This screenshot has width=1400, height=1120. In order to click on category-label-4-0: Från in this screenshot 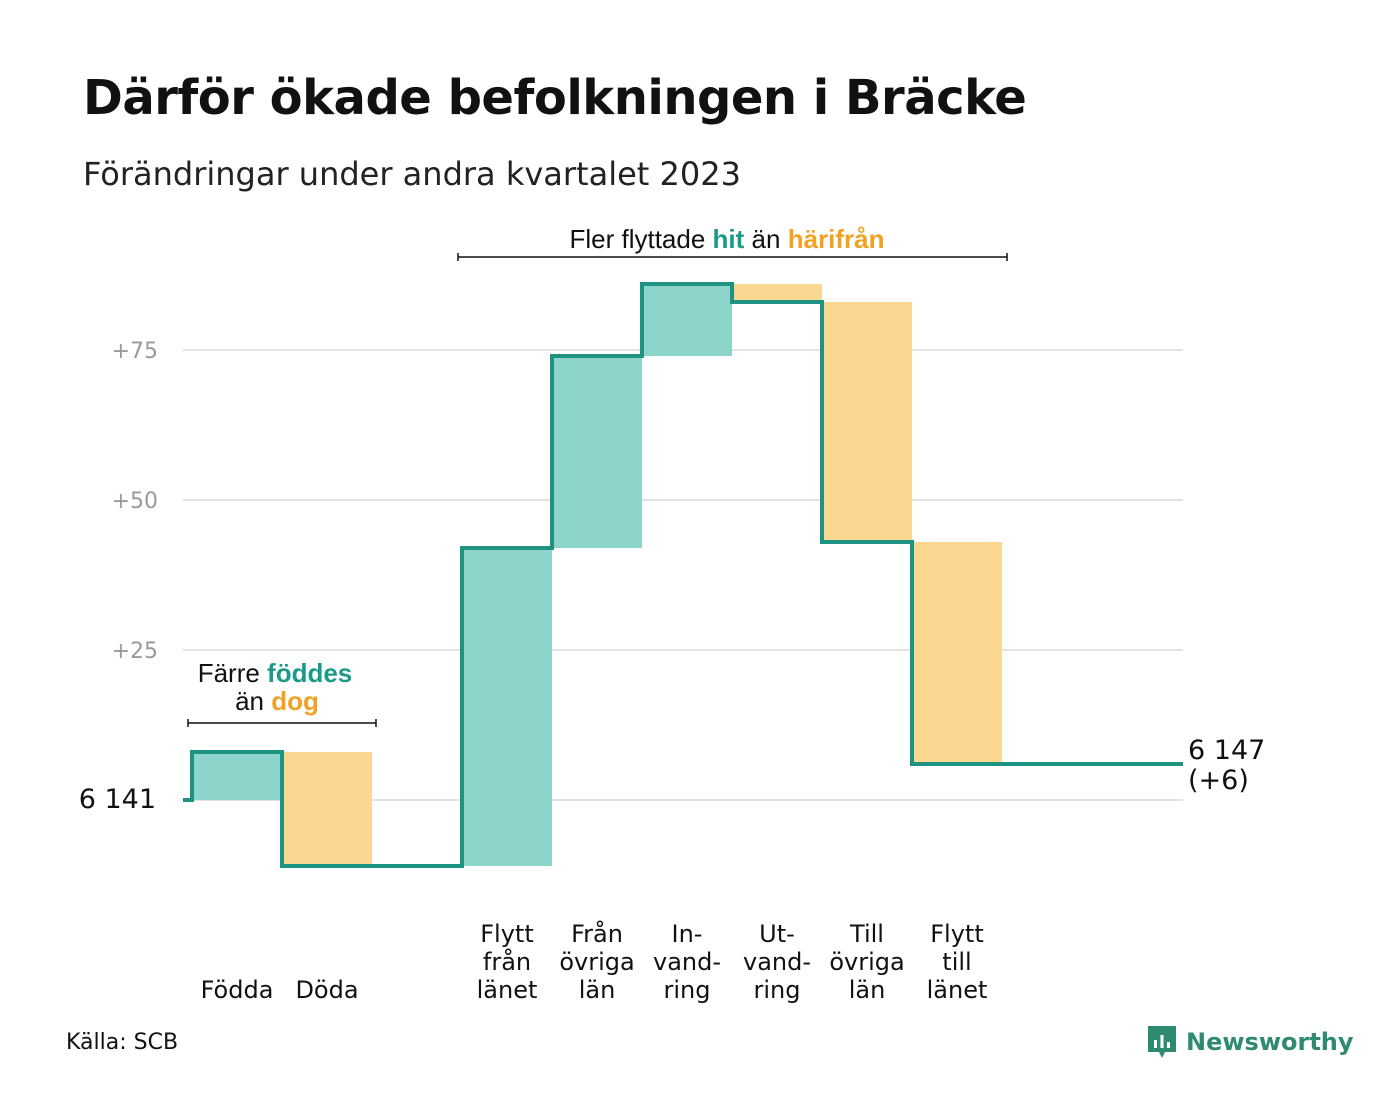, I will do `click(597, 933)`.